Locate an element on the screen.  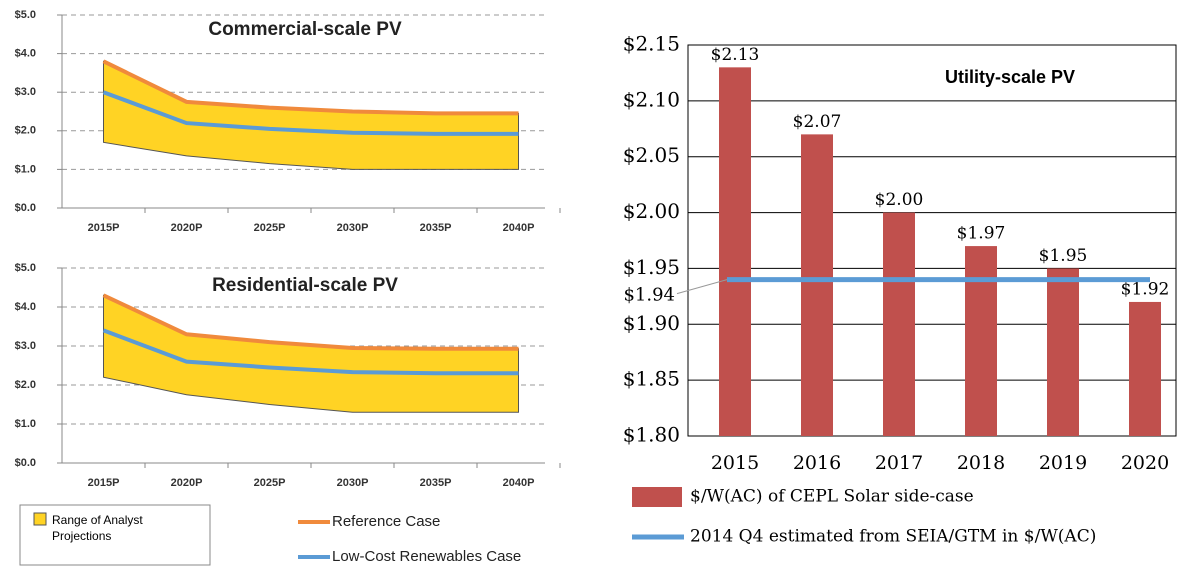
chart-title: Residential-scale PV is located at coordinates (305, 285).